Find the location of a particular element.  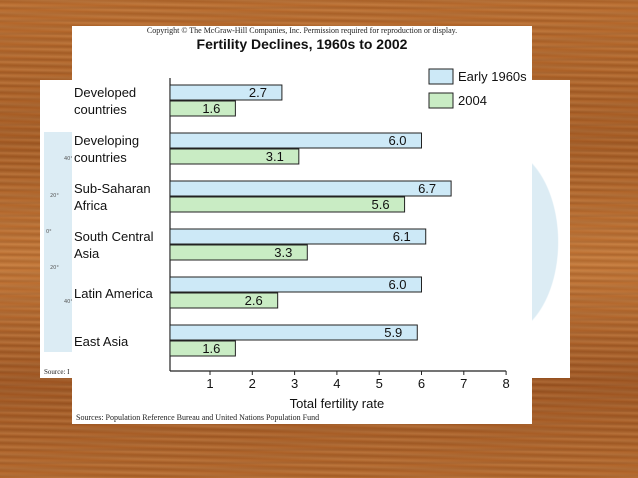

bar-value-label: 5.9 is located at coordinates (393, 332).